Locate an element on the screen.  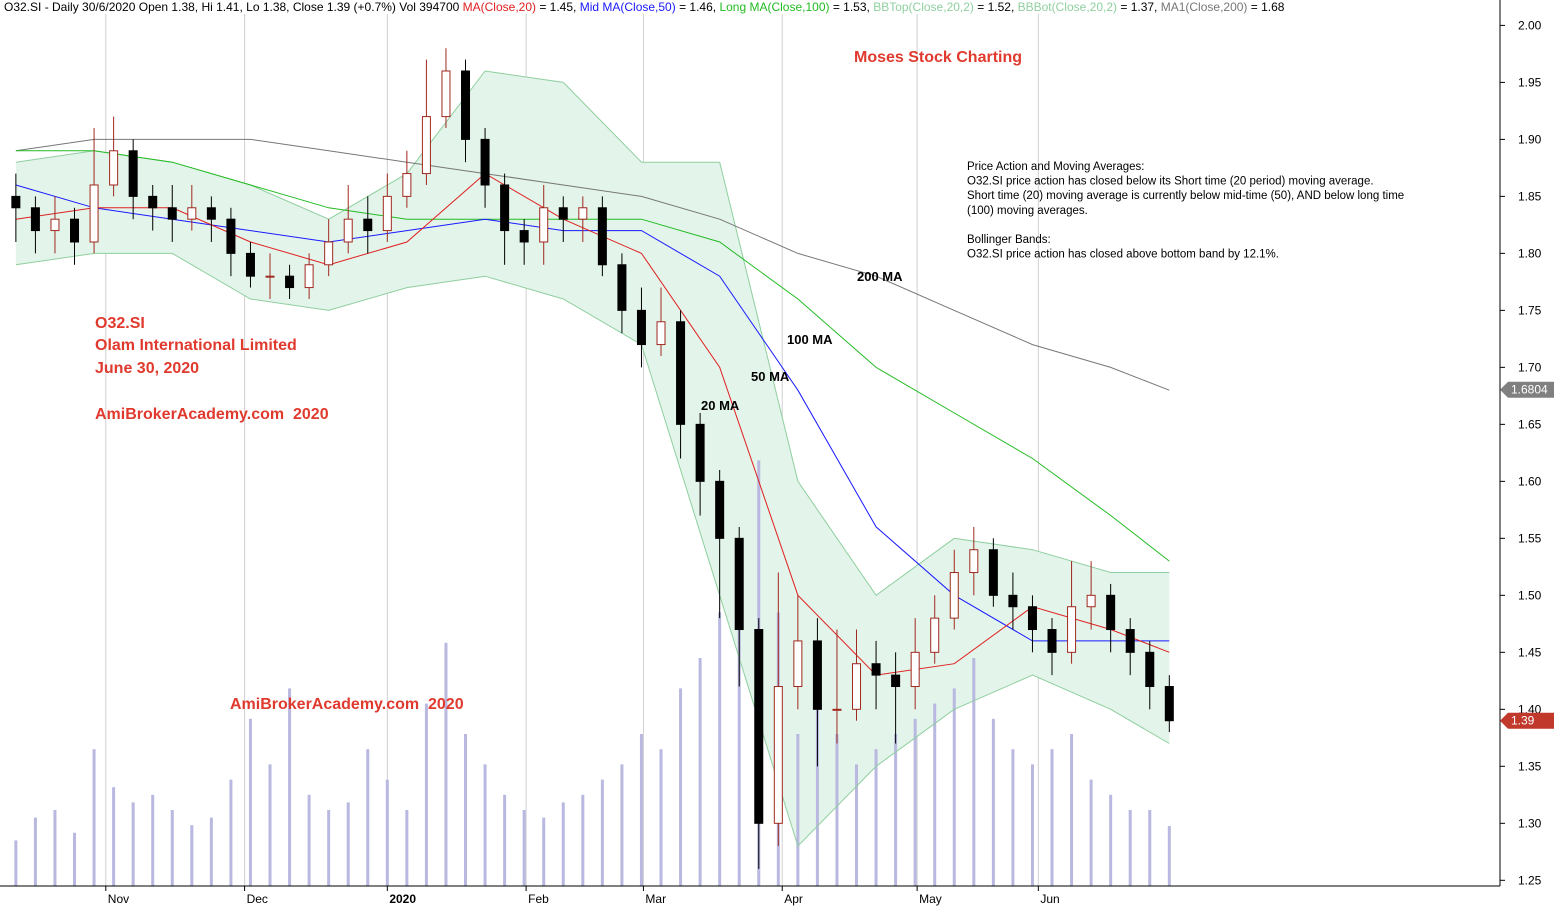
note-line: Price Action and Moving Averages: is located at coordinates (1056, 167).